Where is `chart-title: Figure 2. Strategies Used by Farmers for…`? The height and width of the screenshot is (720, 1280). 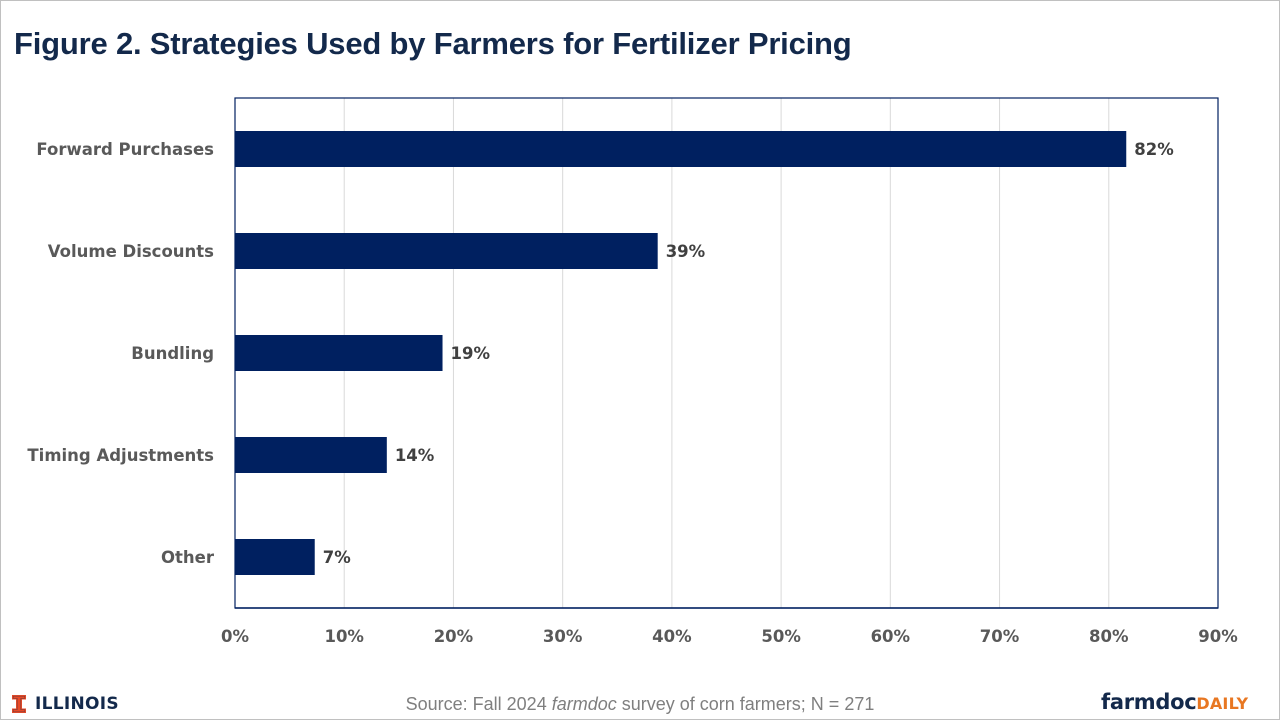
chart-title: Figure 2. Strategies Used by Farmers for… is located at coordinates (433, 43).